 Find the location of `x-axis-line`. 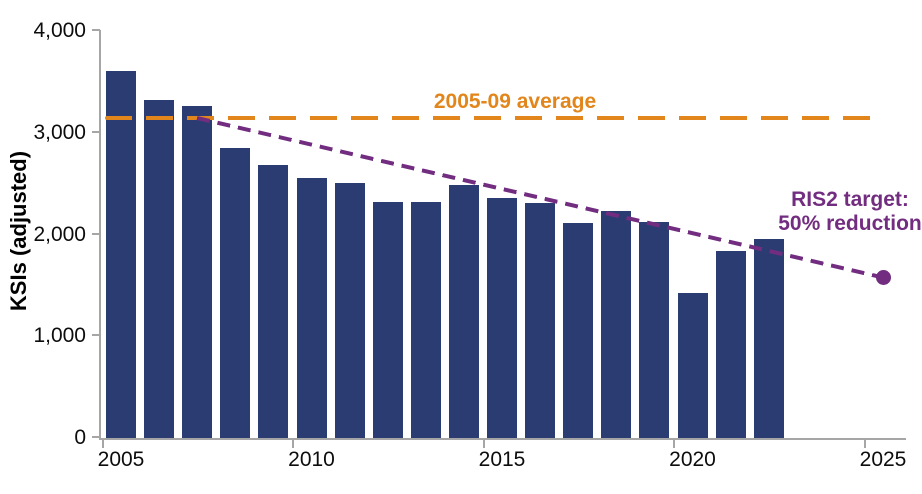

x-axis-line is located at coordinates (502, 439).